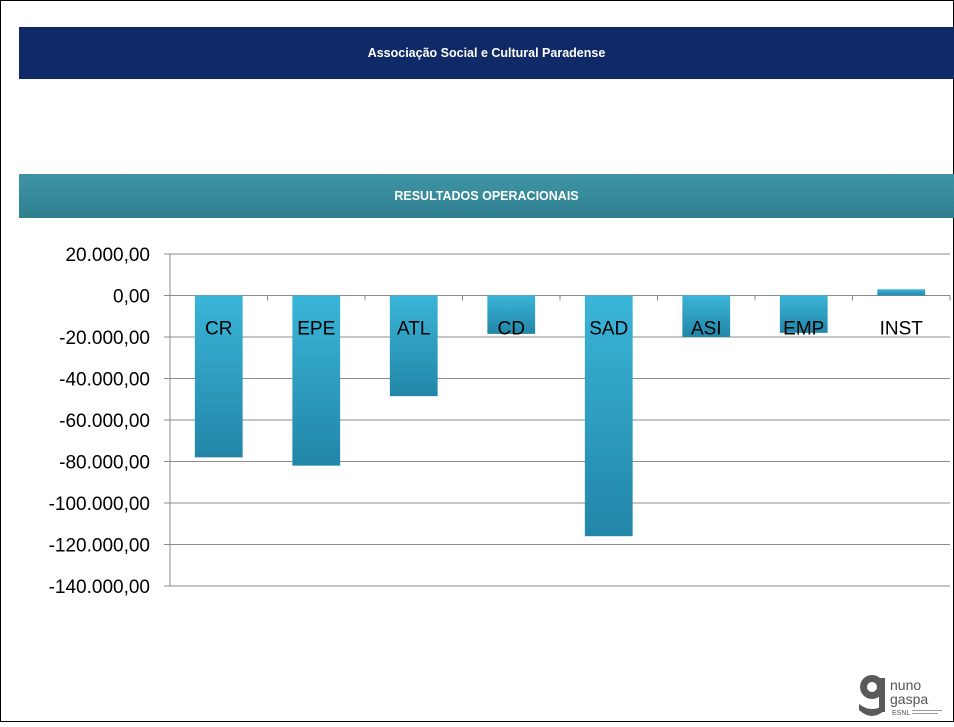  Describe the element at coordinates (104, 421) in the screenshot. I see `y-tick-label: -60.000,00` at that location.